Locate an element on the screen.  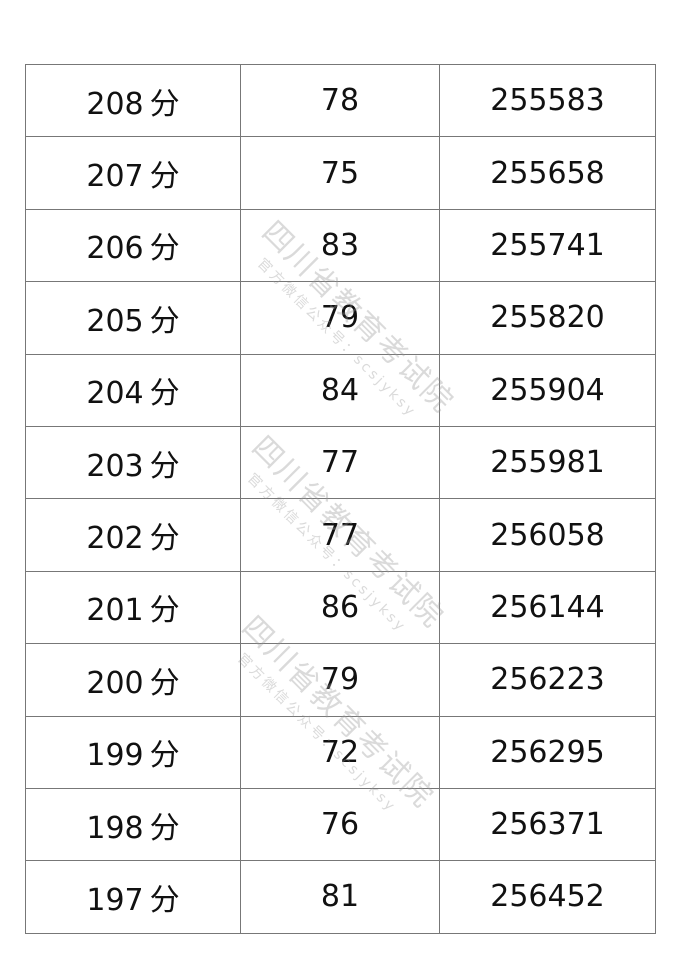
score-value: 205 is located at coordinates (115, 321).